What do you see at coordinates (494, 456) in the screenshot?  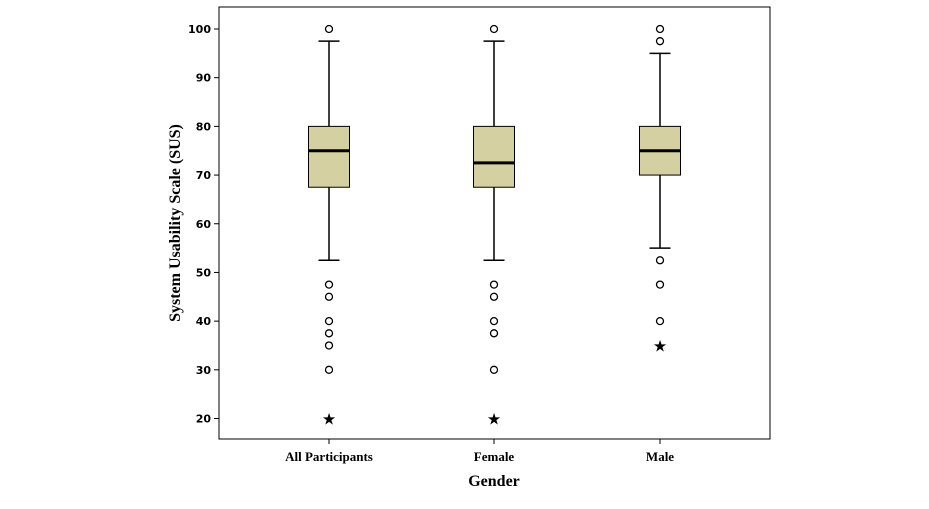 I see `x-tick-label-1: Female` at bounding box center [494, 456].